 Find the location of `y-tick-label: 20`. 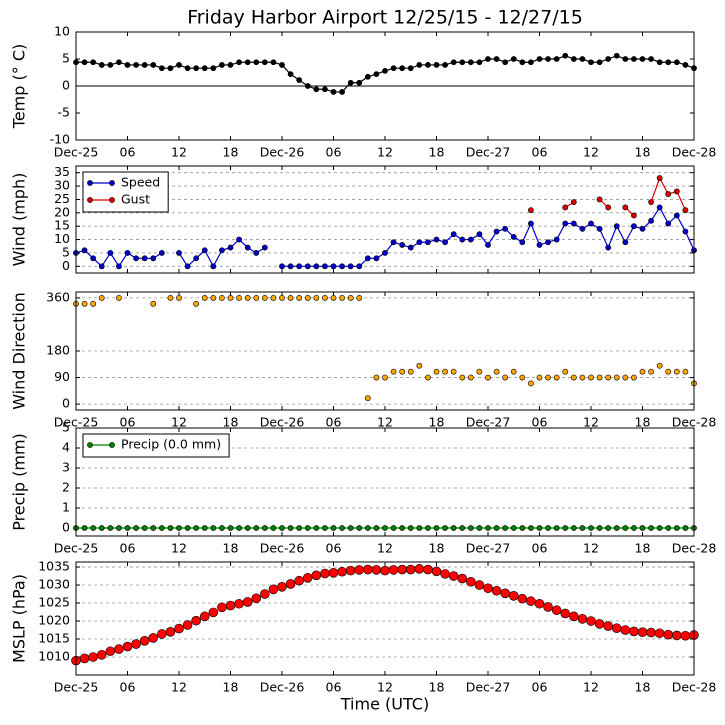

y-tick-label: 20 is located at coordinates (62, 211).